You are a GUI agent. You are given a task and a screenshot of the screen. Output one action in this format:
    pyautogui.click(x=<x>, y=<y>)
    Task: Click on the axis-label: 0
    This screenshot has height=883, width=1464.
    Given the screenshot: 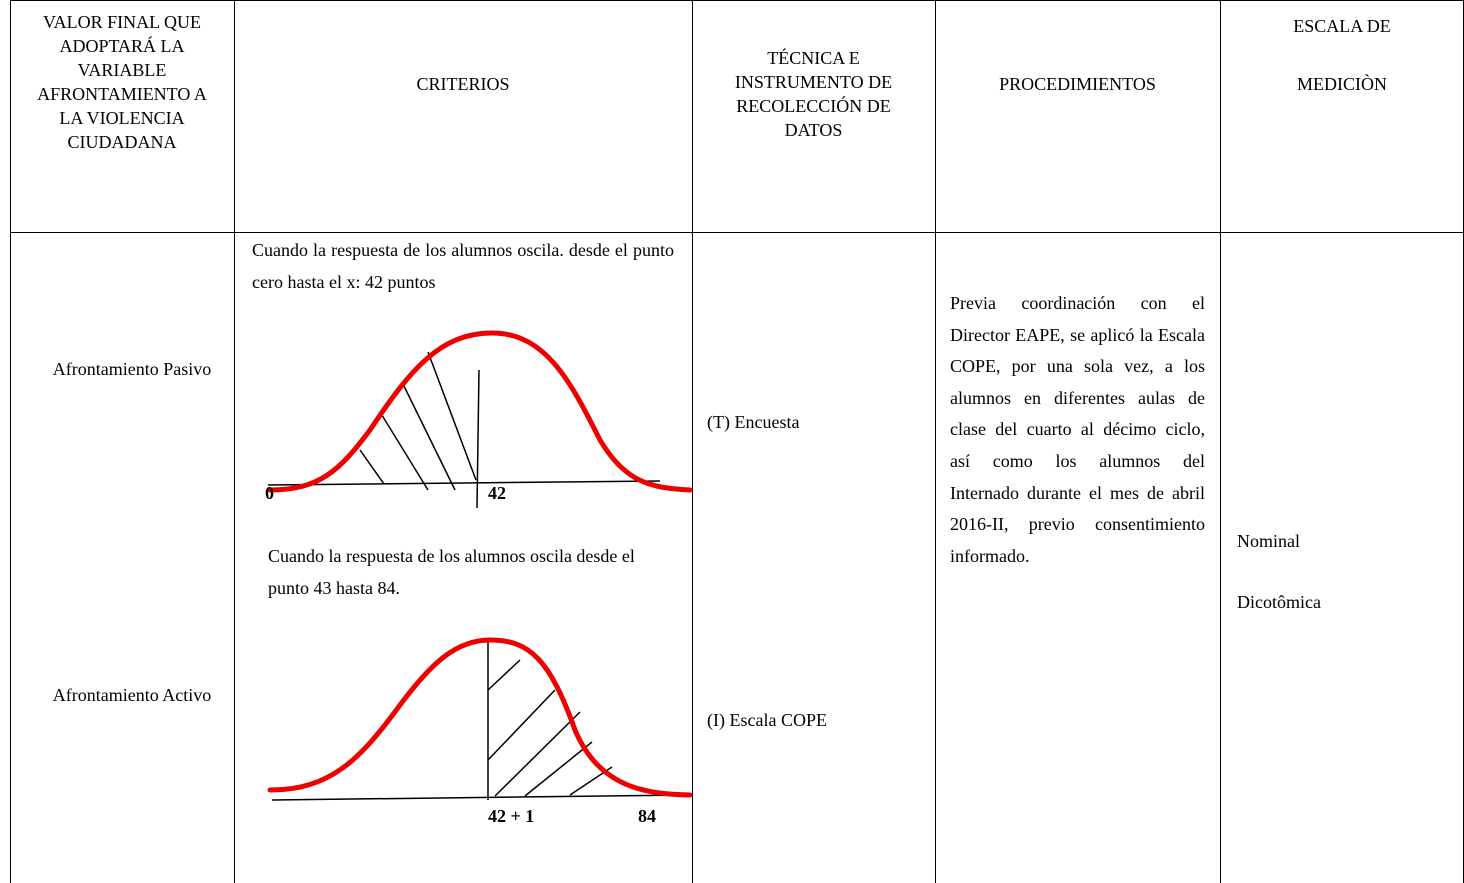 What is the action you would take?
    pyautogui.click(x=269, y=493)
    